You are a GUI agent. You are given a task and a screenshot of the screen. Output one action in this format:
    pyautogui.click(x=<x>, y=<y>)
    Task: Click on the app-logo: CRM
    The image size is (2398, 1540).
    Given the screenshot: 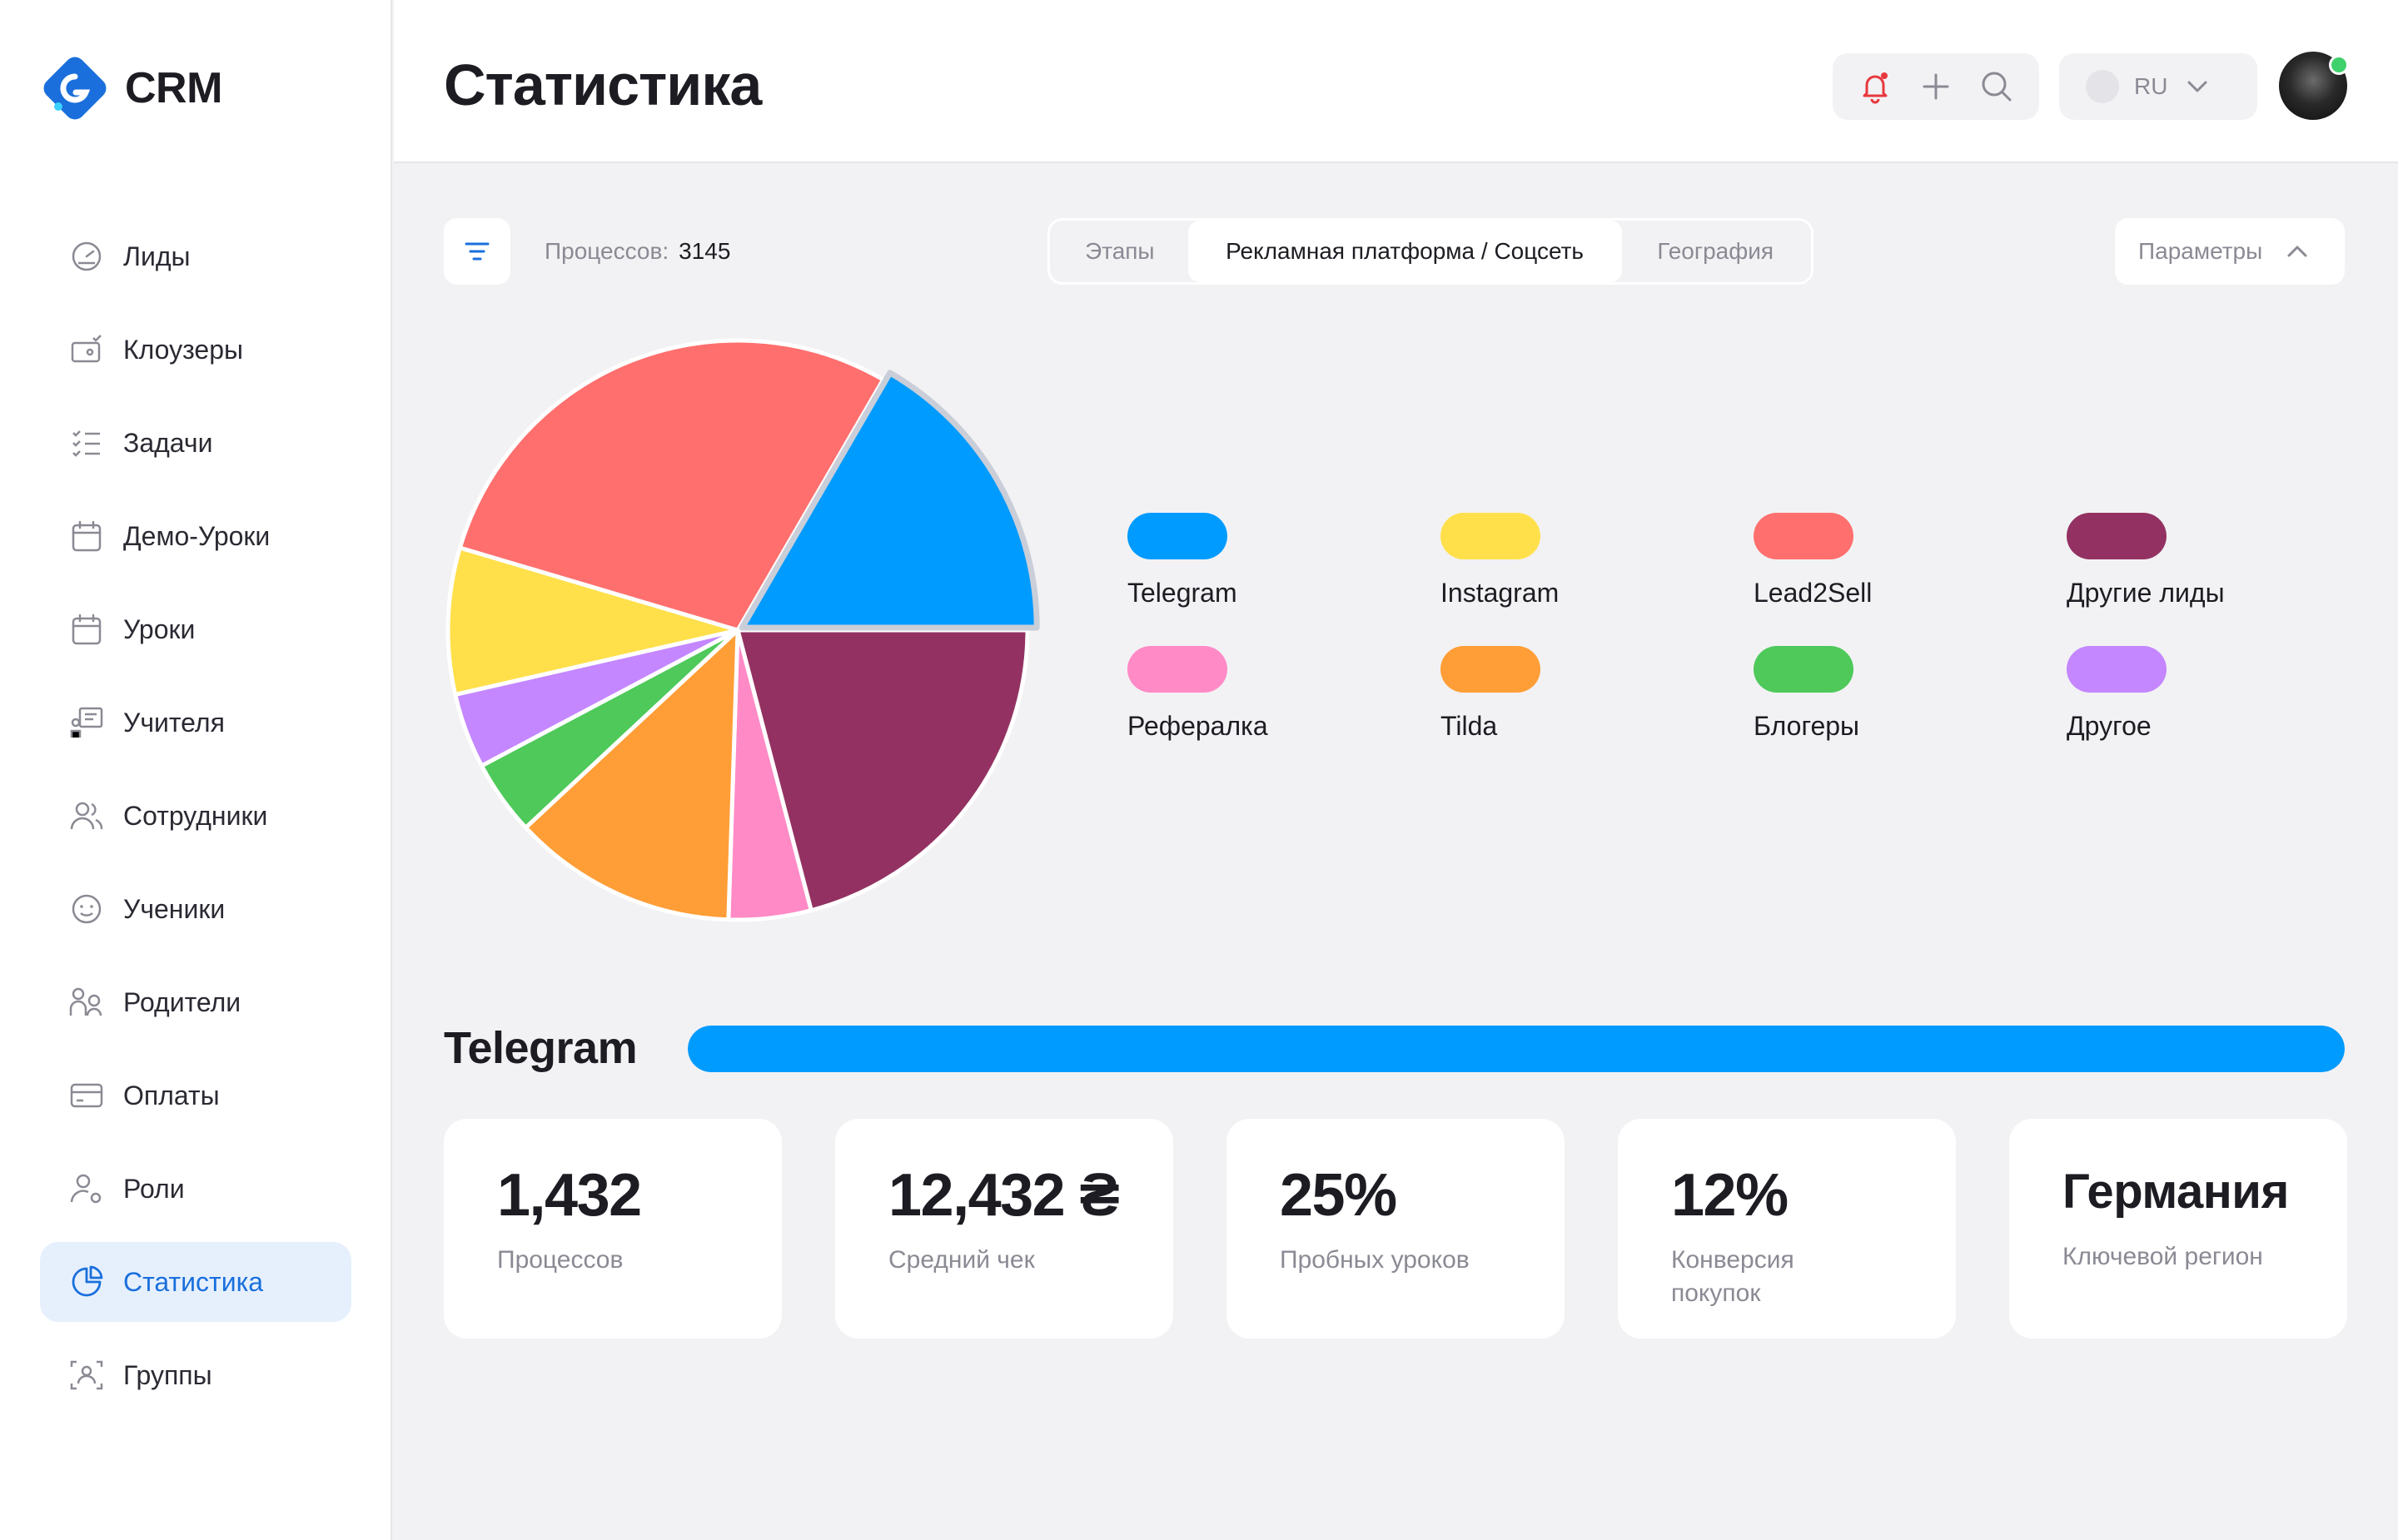 What is the action you would take?
    pyautogui.click(x=130, y=89)
    